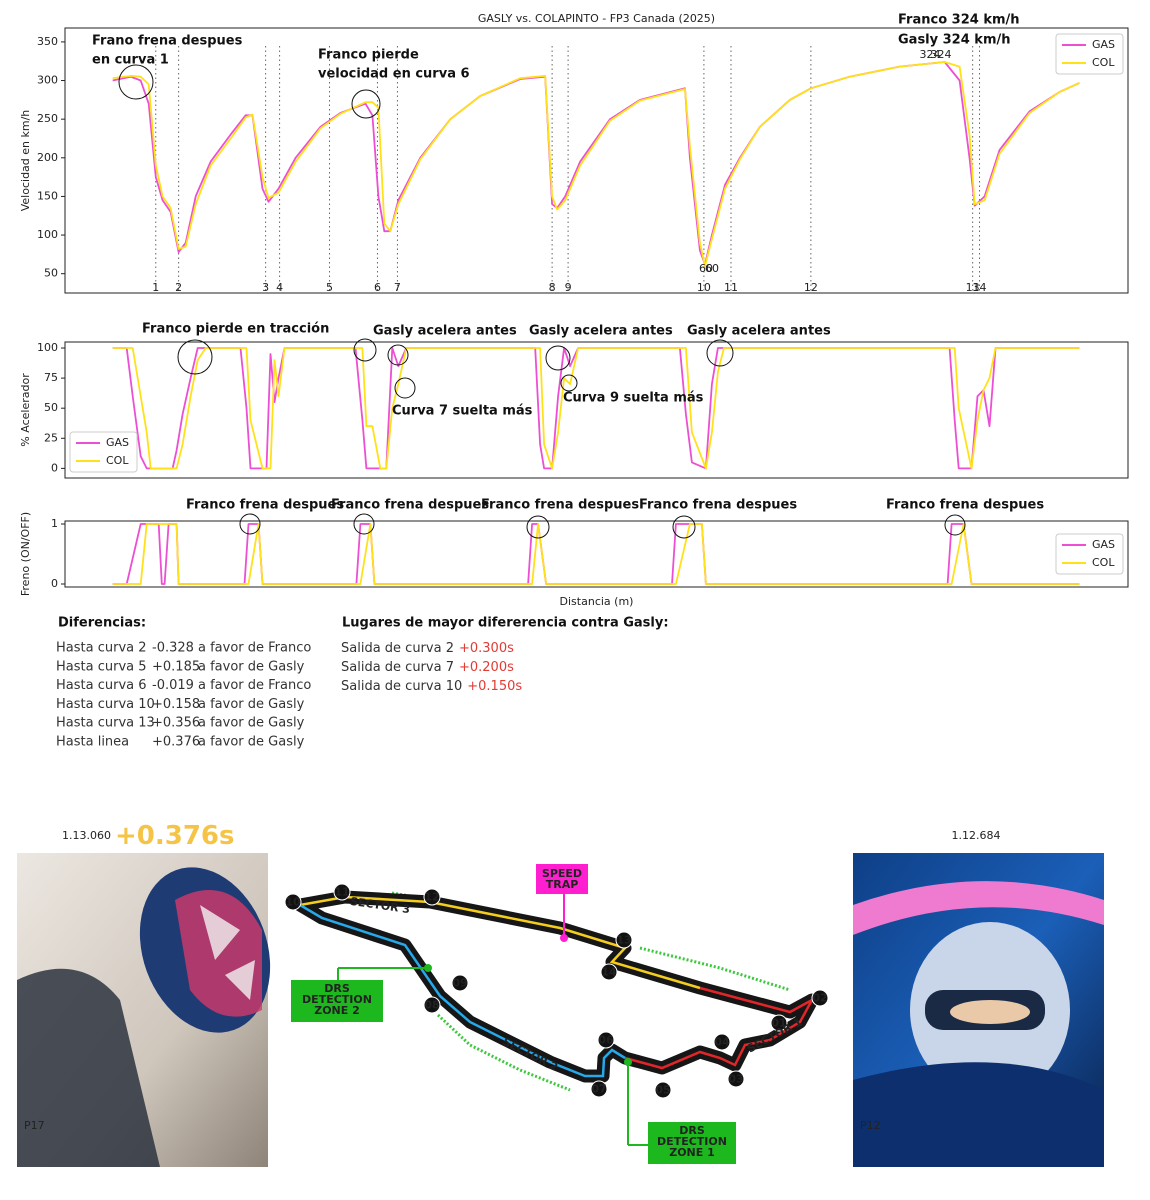 This screenshot has height=1200, width=1150. Describe the element at coordinates (173, 685) in the screenshot. I see `diff-delta: -0.019` at that location.